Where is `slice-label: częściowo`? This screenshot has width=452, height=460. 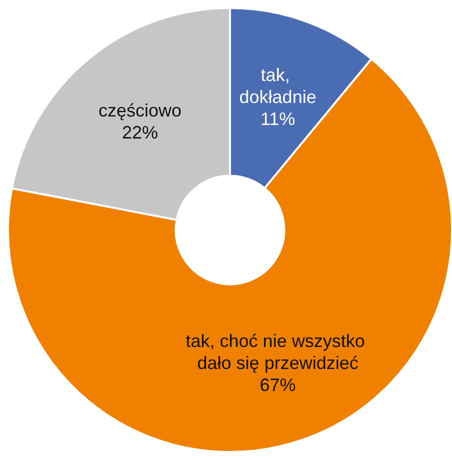
slice-label: częściowo is located at coordinates (140, 110).